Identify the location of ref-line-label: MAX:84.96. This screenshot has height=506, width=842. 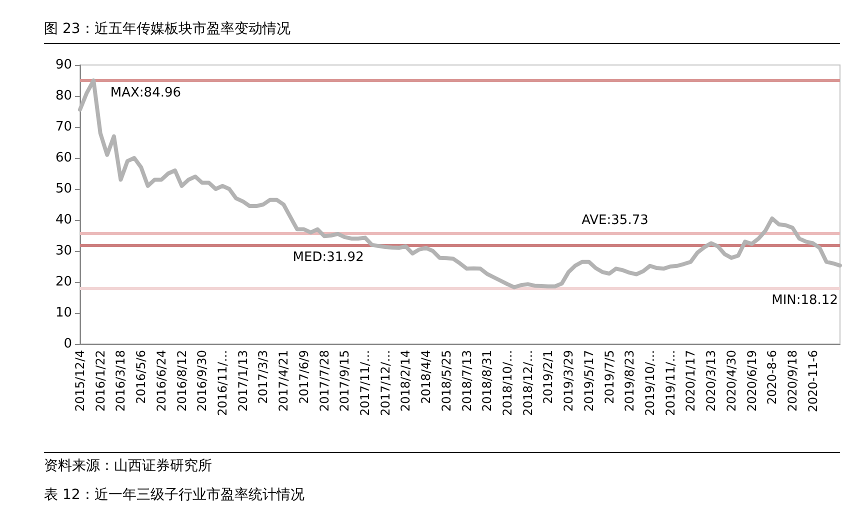
(146, 93).